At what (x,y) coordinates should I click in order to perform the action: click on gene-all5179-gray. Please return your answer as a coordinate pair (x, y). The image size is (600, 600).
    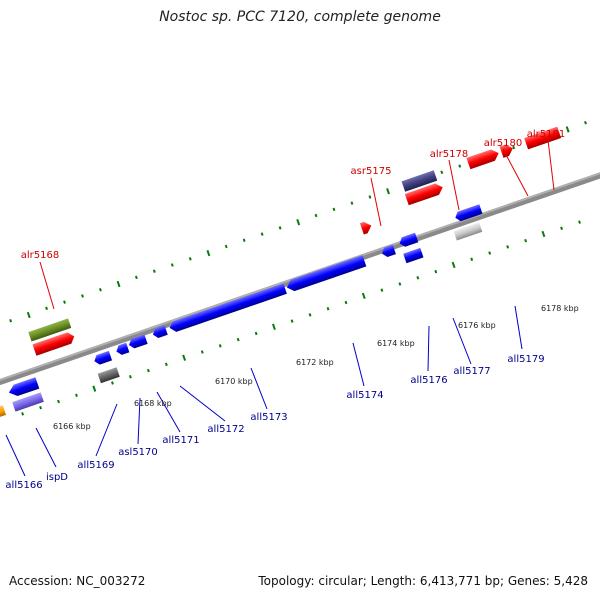
    Looking at the image, I should click on (468, 231).